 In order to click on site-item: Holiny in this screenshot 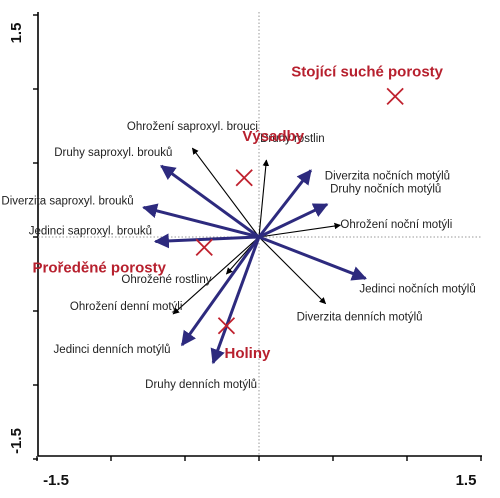, I will do `click(244, 339)`.